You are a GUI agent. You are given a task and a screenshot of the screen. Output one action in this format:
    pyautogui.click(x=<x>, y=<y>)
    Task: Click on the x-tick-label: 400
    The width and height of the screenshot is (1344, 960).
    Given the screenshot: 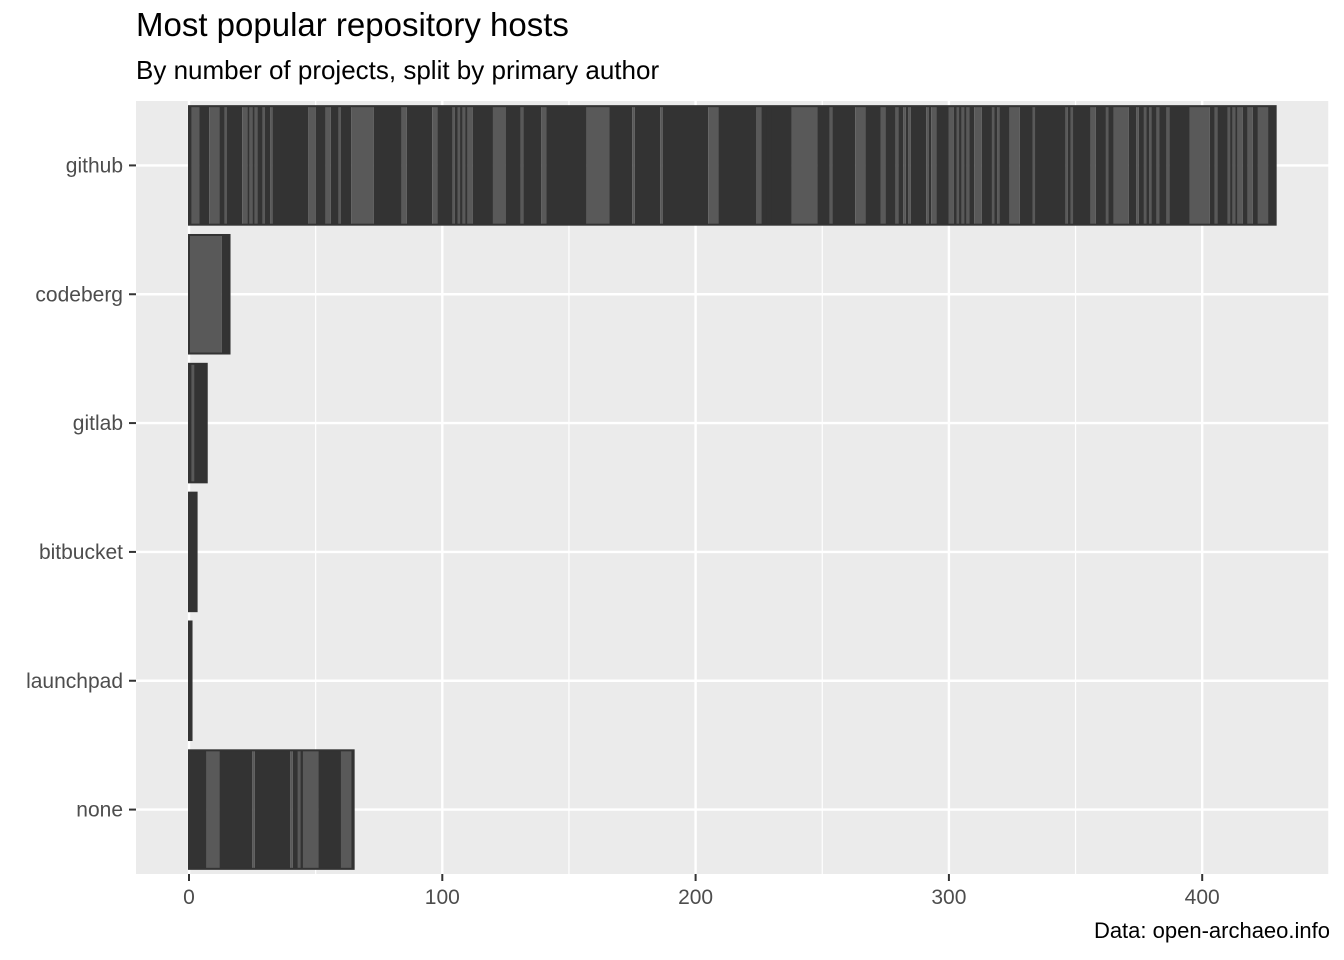 What is the action you would take?
    pyautogui.click(x=1202, y=897)
    